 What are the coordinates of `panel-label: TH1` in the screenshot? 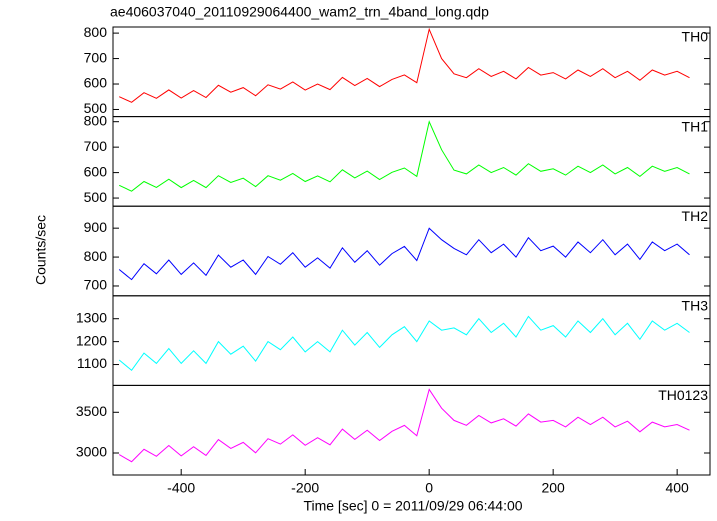 It's located at (695, 126).